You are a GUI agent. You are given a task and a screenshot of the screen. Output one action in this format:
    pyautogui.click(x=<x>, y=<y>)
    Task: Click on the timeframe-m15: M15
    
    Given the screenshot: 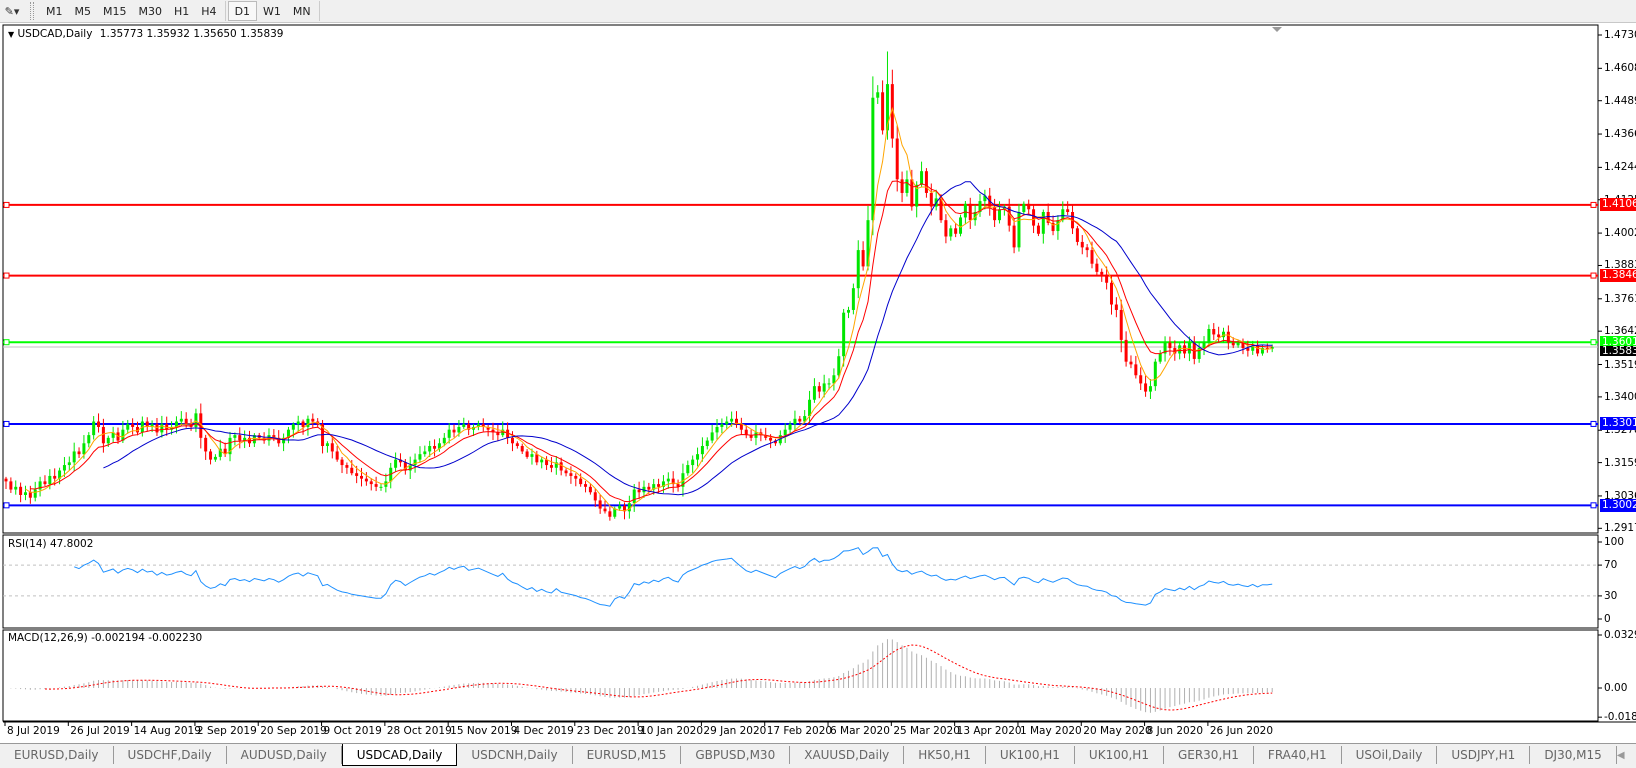 What is the action you would take?
    pyautogui.click(x=115, y=11)
    